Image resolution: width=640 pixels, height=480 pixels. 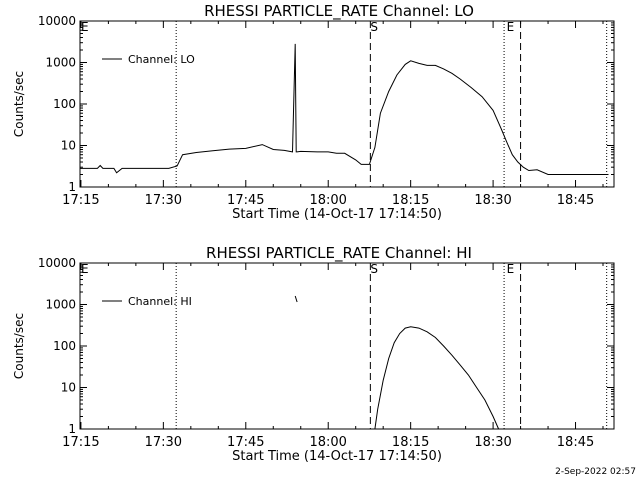 What do you see at coordinates (85, 269) in the screenshot?
I see `panel2-corner-marker: E` at bounding box center [85, 269].